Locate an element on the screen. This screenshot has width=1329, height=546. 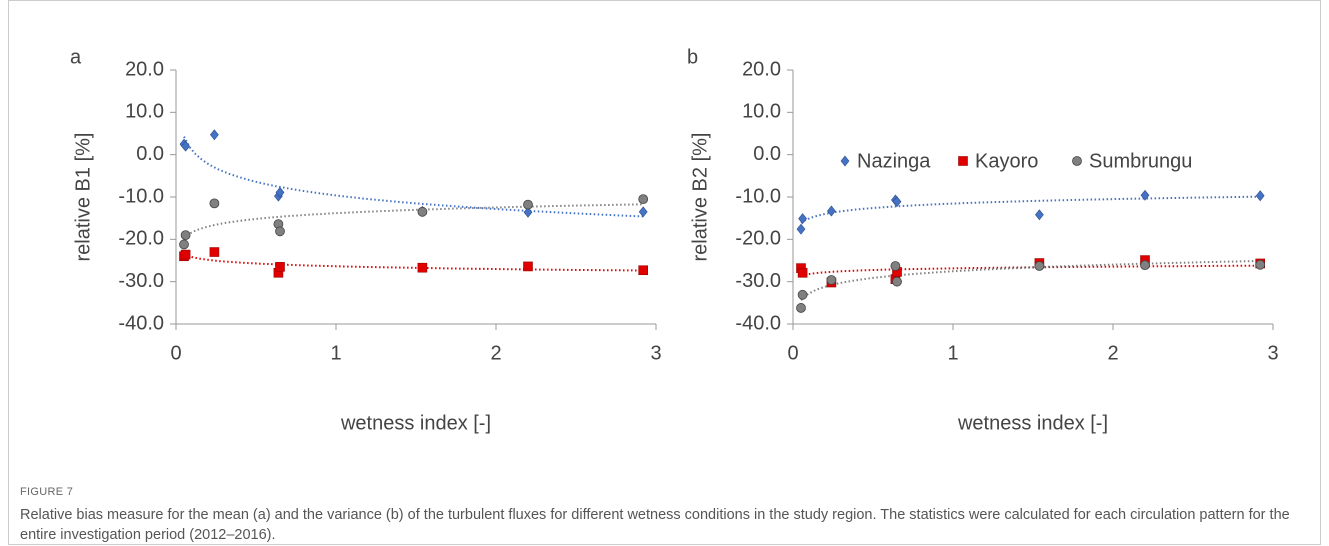
y-axis-label: relative B1 [%] is located at coordinates (83, 197).